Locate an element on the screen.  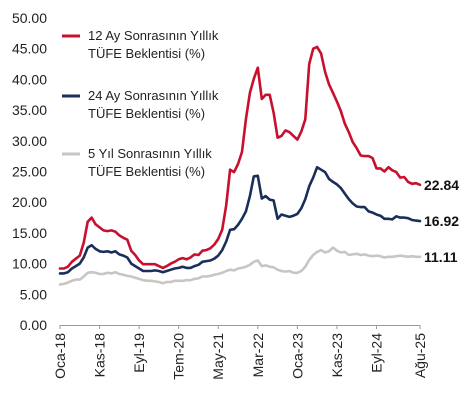
y-tick-label: 50.00 is located at coordinates (29, 18).